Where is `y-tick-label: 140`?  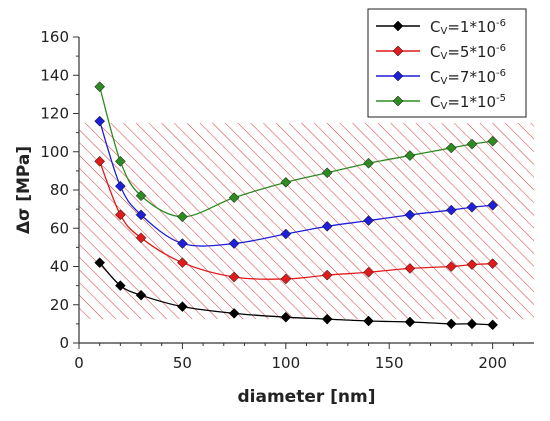
y-tick-label: 140 is located at coordinates (54, 75).